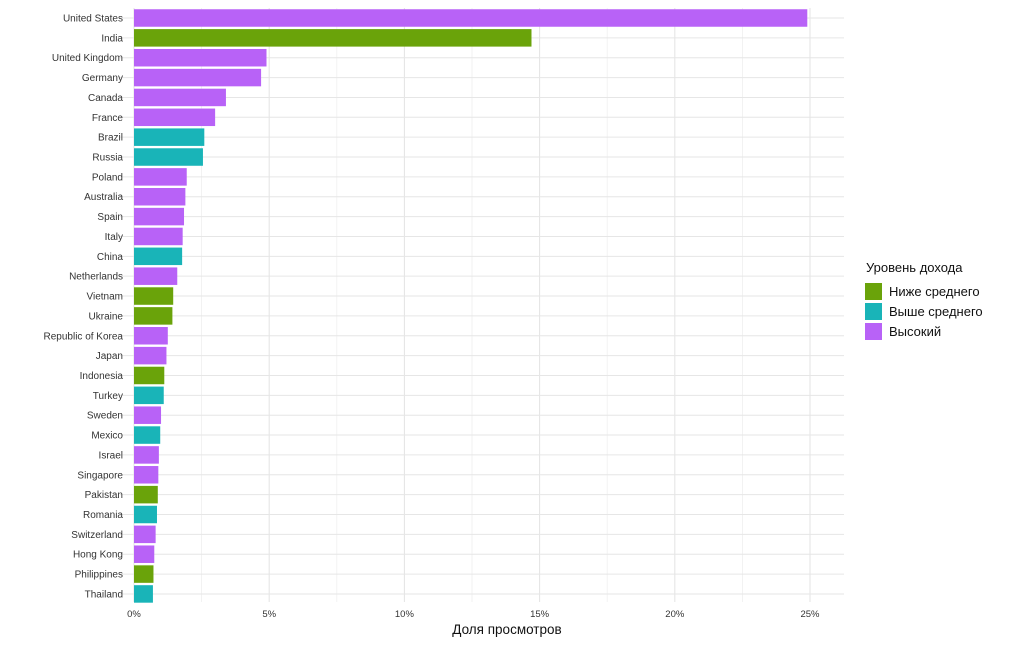  I want to click on y-tick-label: Canada, so click(105, 98).